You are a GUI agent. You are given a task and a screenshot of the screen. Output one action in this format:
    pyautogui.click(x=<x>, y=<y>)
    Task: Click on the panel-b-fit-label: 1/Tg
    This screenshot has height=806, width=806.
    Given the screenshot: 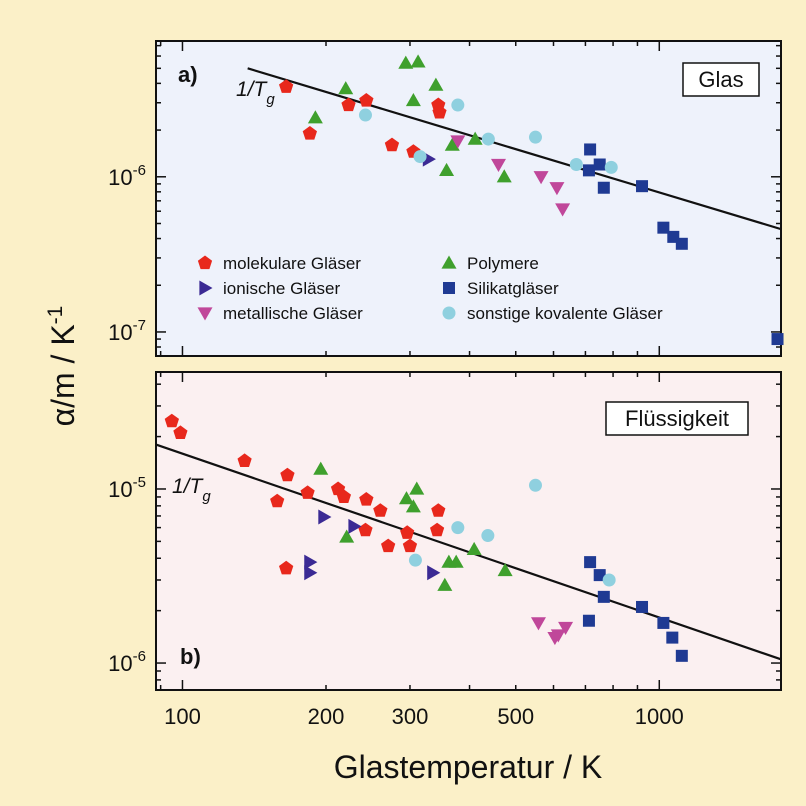 What is the action you would take?
    pyautogui.click(x=191, y=490)
    